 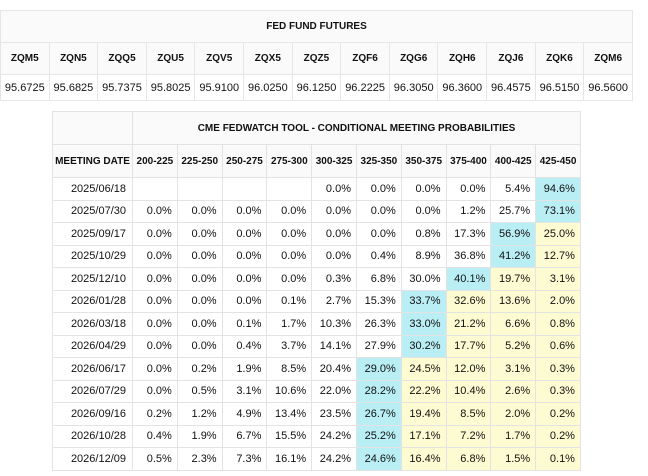 What do you see at coordinates (513, 279) in the screenshot?
I see `probability-cell: 19.7%` at bounding box center [513, 279].